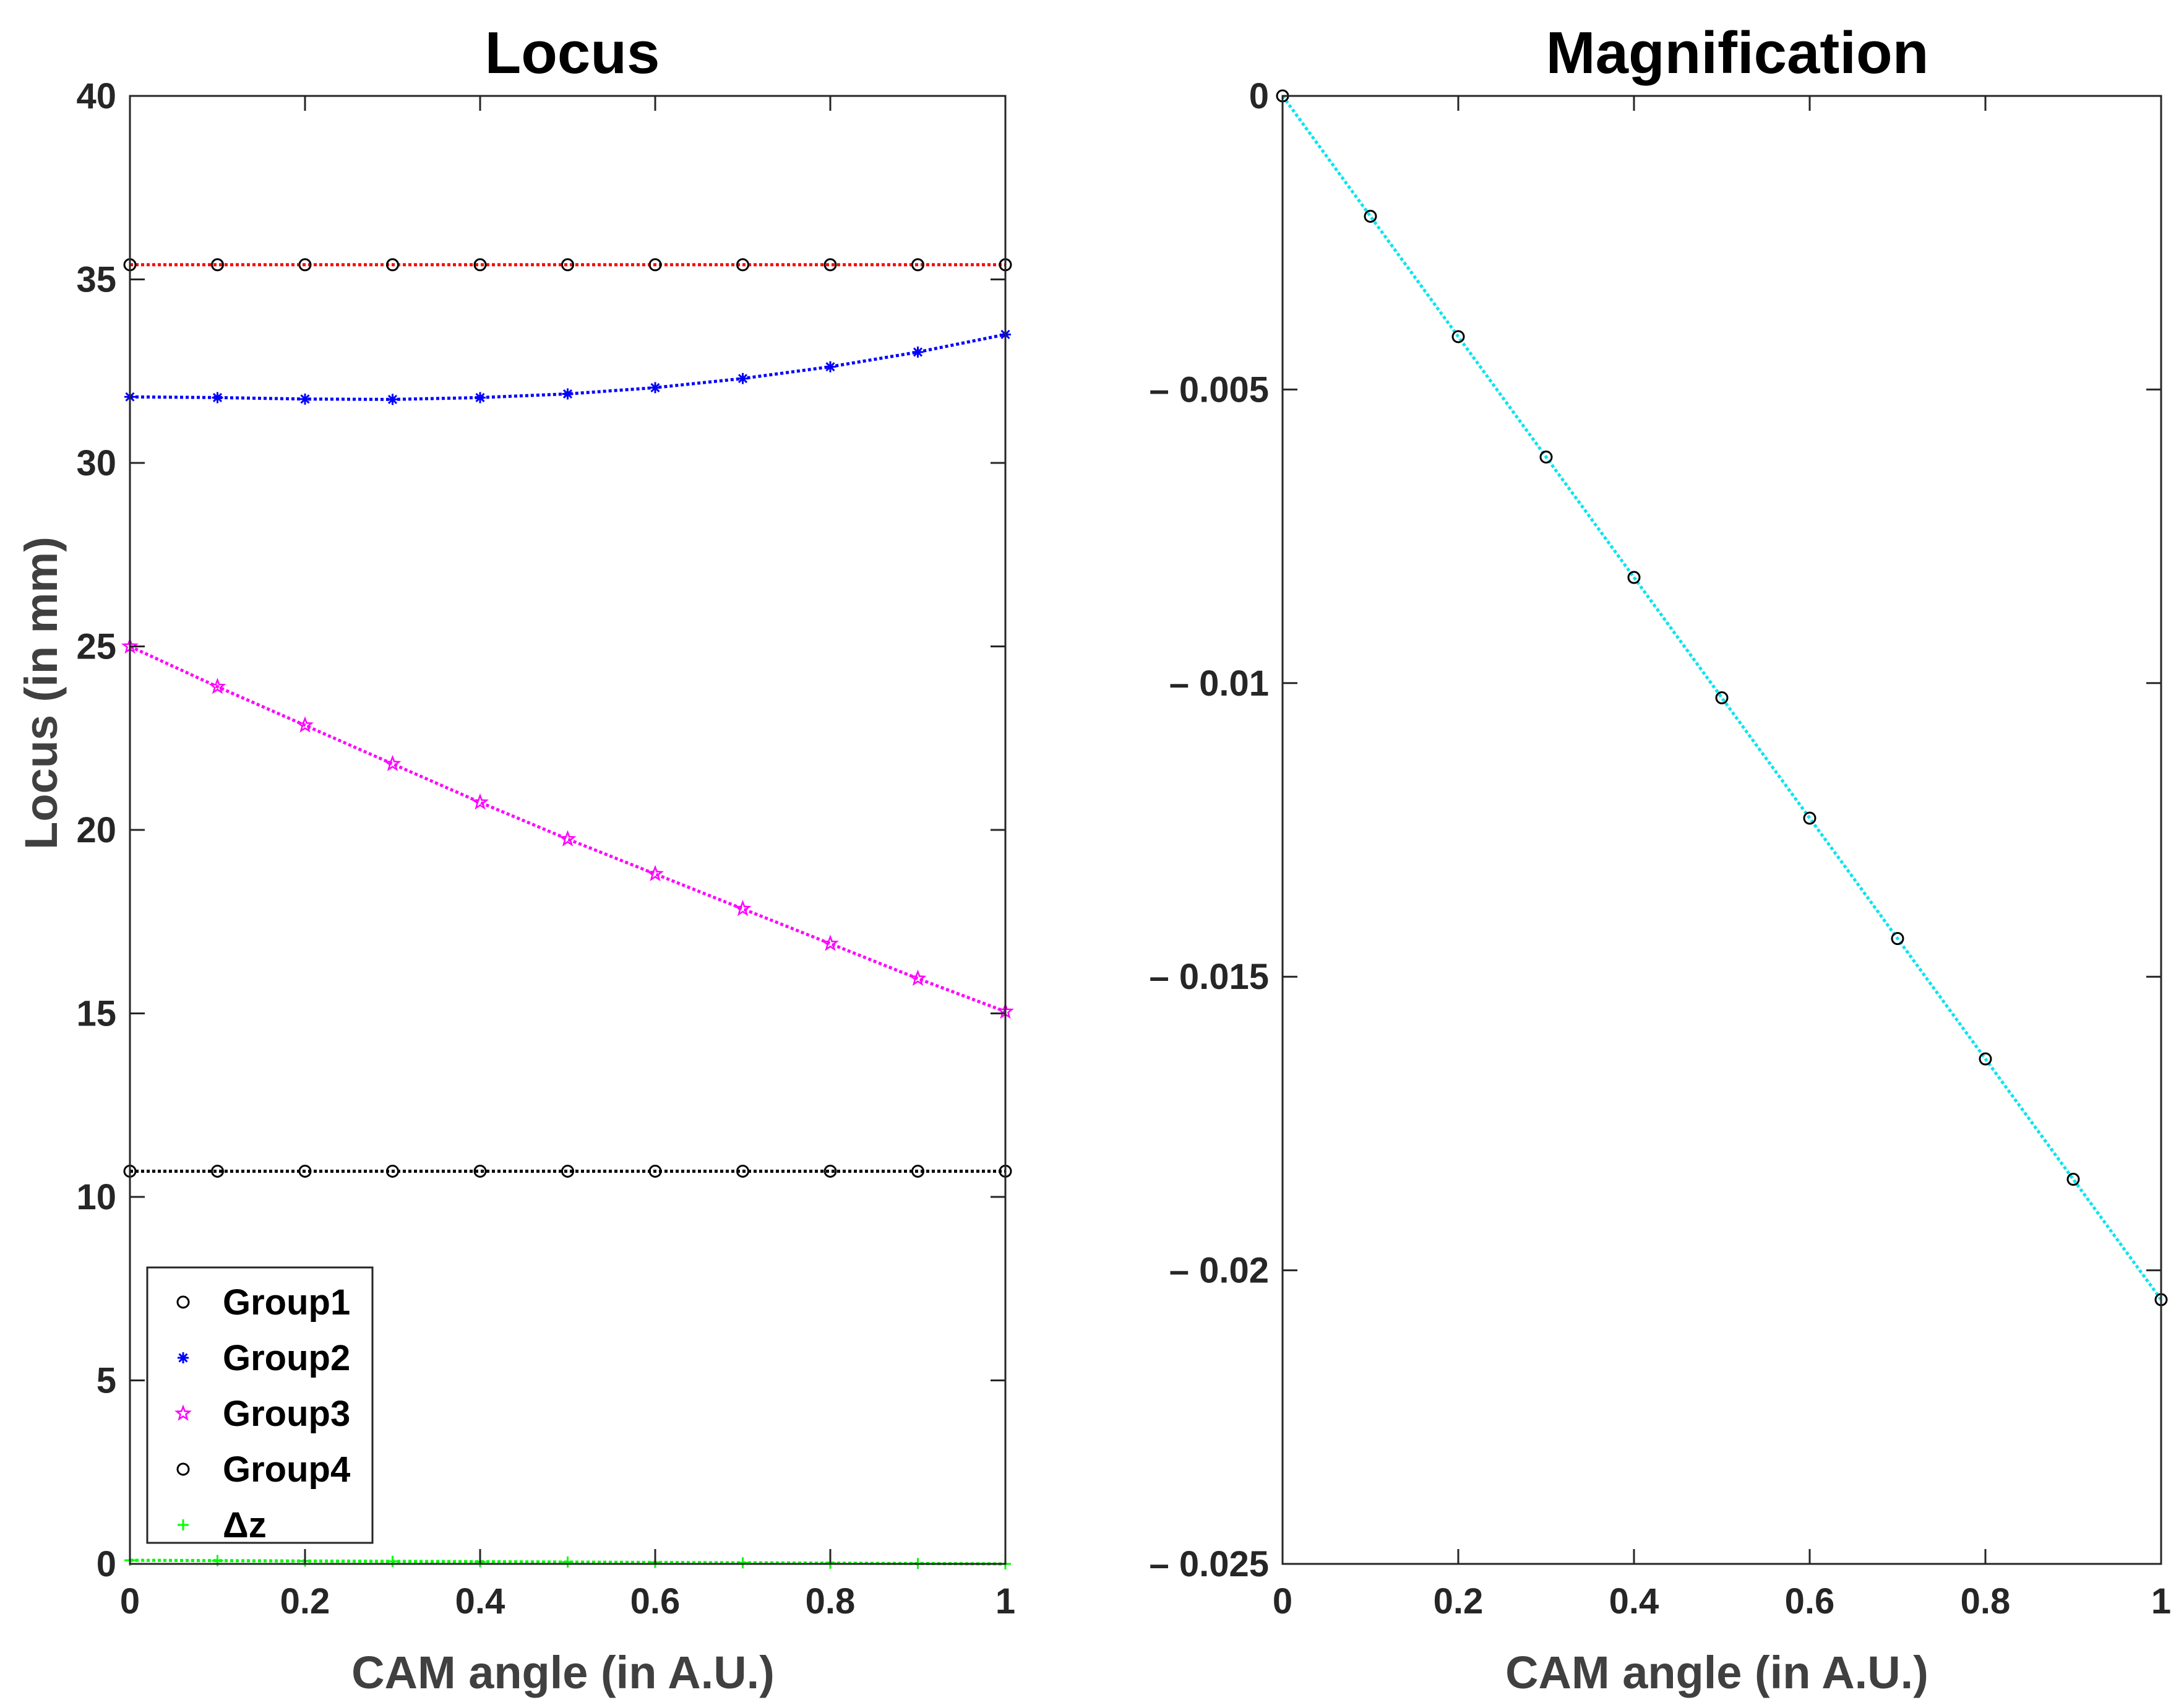 The height and width of the screenshot is (1705, 2184). Describe the element at coordinates (480, 1601) in the screenshot. I see `locus-x-tick-label: 0.4` at that location.